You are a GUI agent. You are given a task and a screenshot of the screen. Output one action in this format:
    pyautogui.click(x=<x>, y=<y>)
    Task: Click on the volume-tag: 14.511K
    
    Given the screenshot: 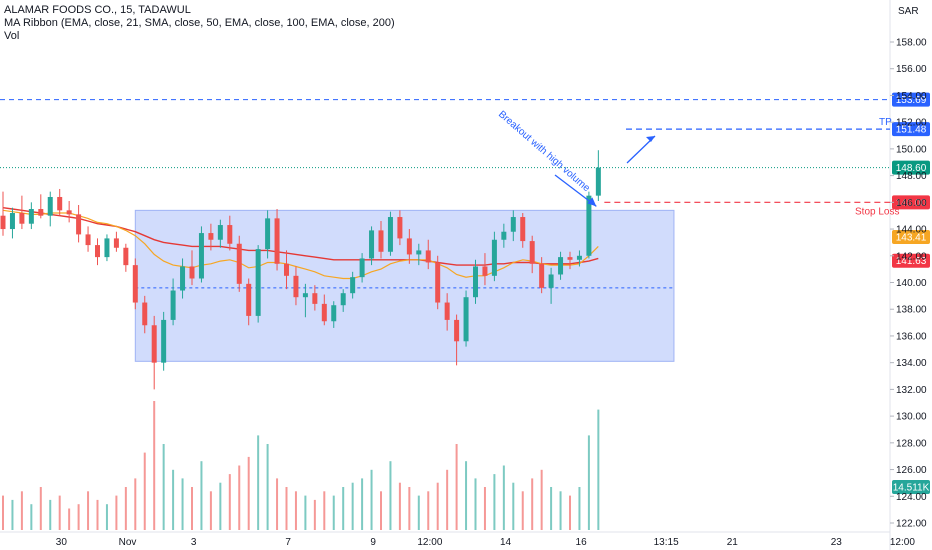 What is the action you would take?
    pyautogui.click(x=911, y=487)
    